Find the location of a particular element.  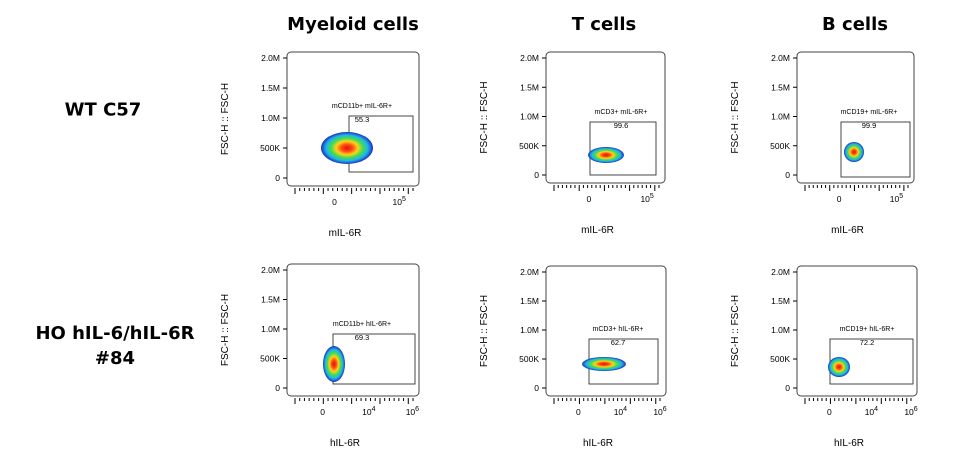

gate-label: mCD11b+ mIL-6R+ is located at coordinates (362, 106).